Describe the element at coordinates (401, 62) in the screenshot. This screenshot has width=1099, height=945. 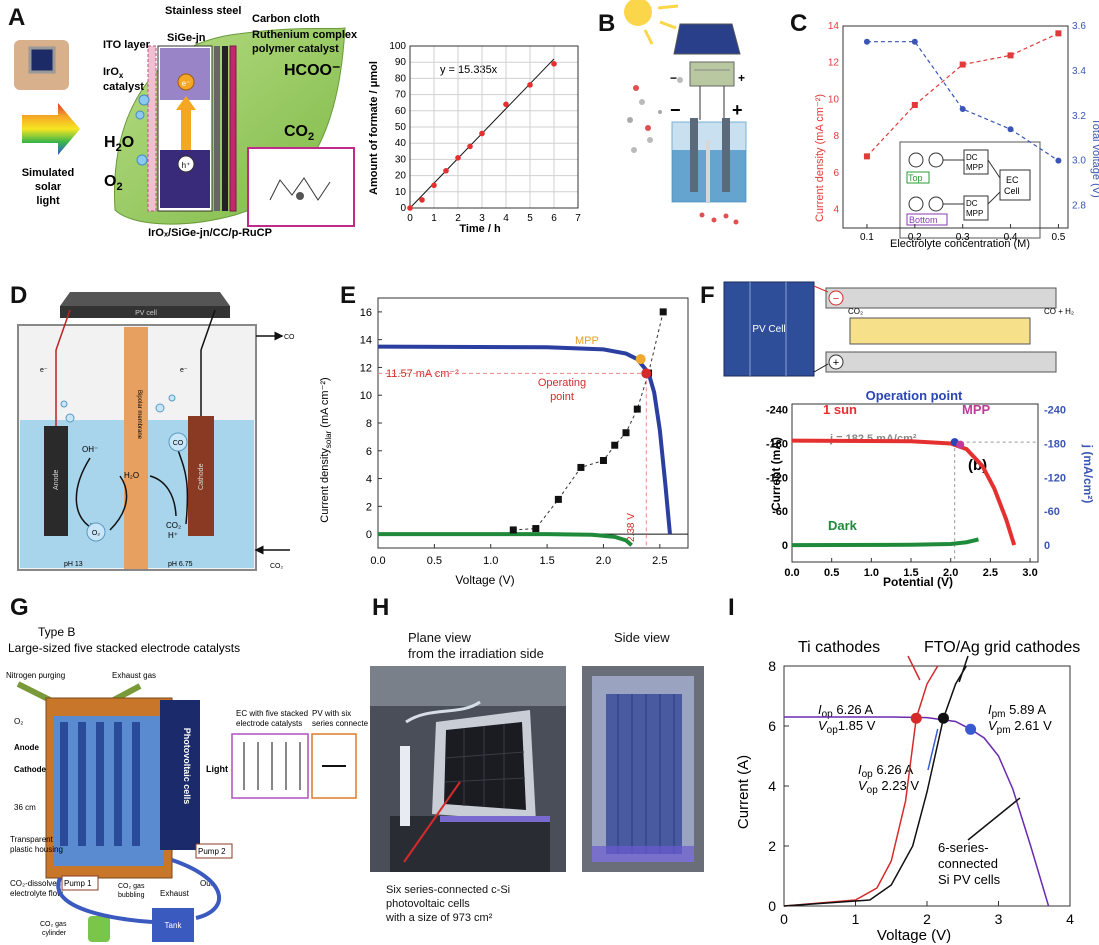
I see `a-ytick-label: 90` at that location.